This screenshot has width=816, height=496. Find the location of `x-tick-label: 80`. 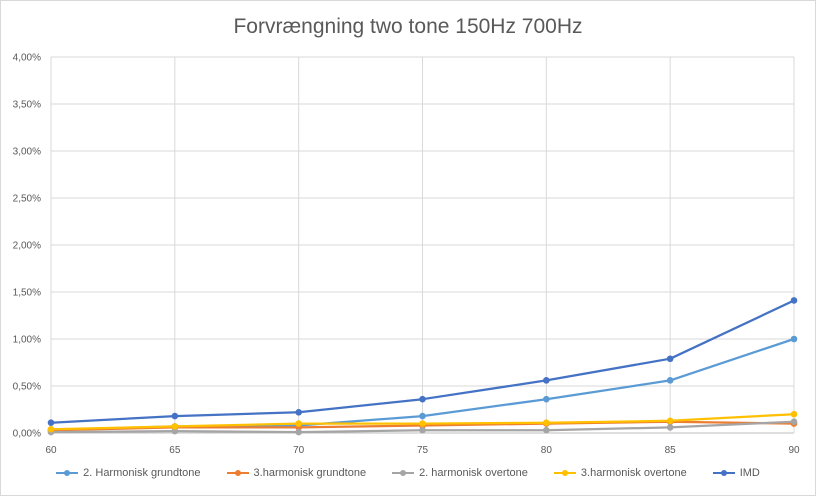

x-tick-label: 80 is located at coordinates (547, 450).